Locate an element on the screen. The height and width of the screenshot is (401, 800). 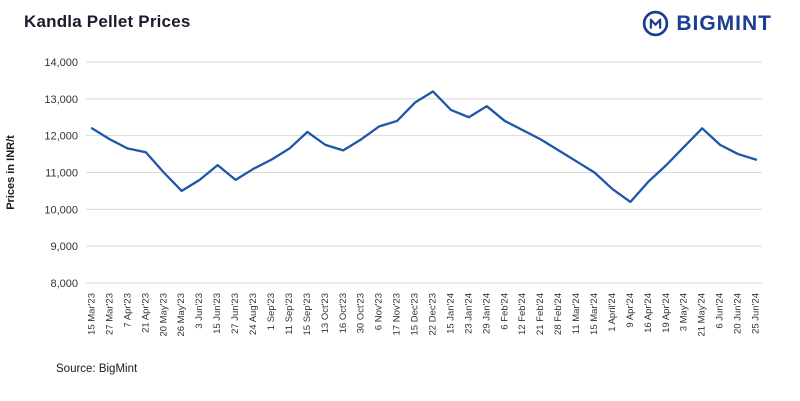
brand-name: BIGMINT is located at coordinates (724, 23).